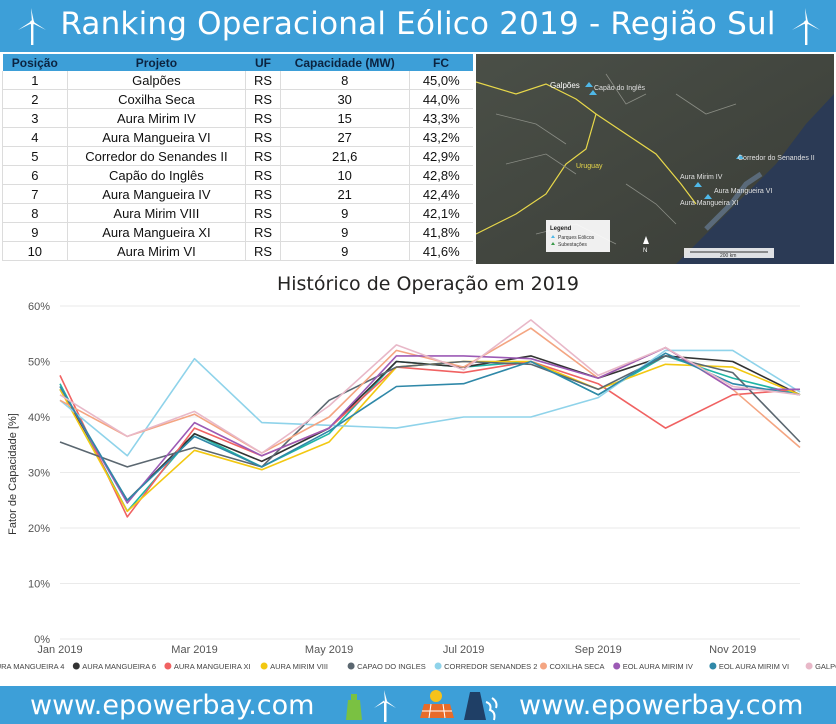 This screenshot has width=836, height=724. Describe the element at coordinates (39, 363) in the screenshot. I see `y-tick-label: 50%` at that location.